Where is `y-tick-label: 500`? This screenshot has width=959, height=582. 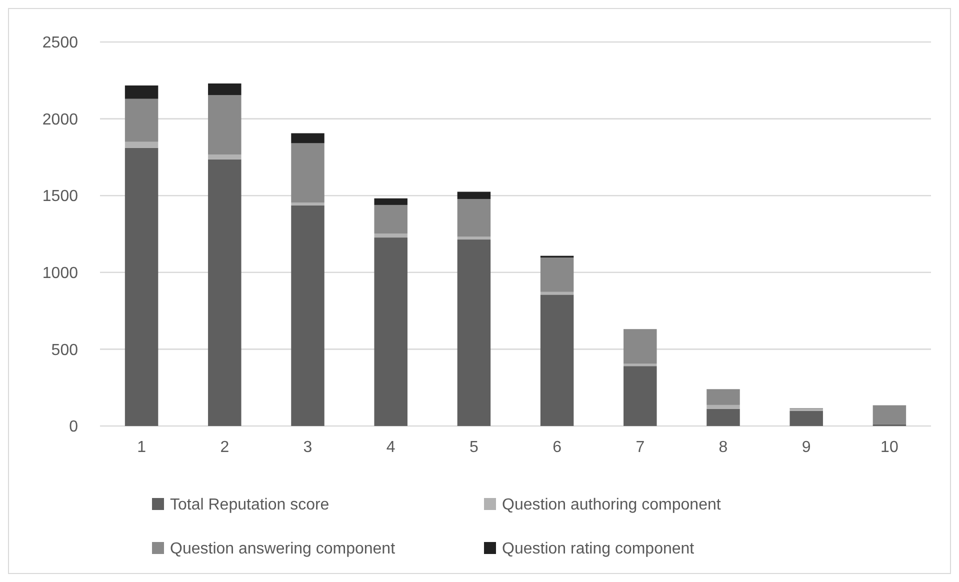
y-tick-label: 500 is located at coordinates (64, 350).